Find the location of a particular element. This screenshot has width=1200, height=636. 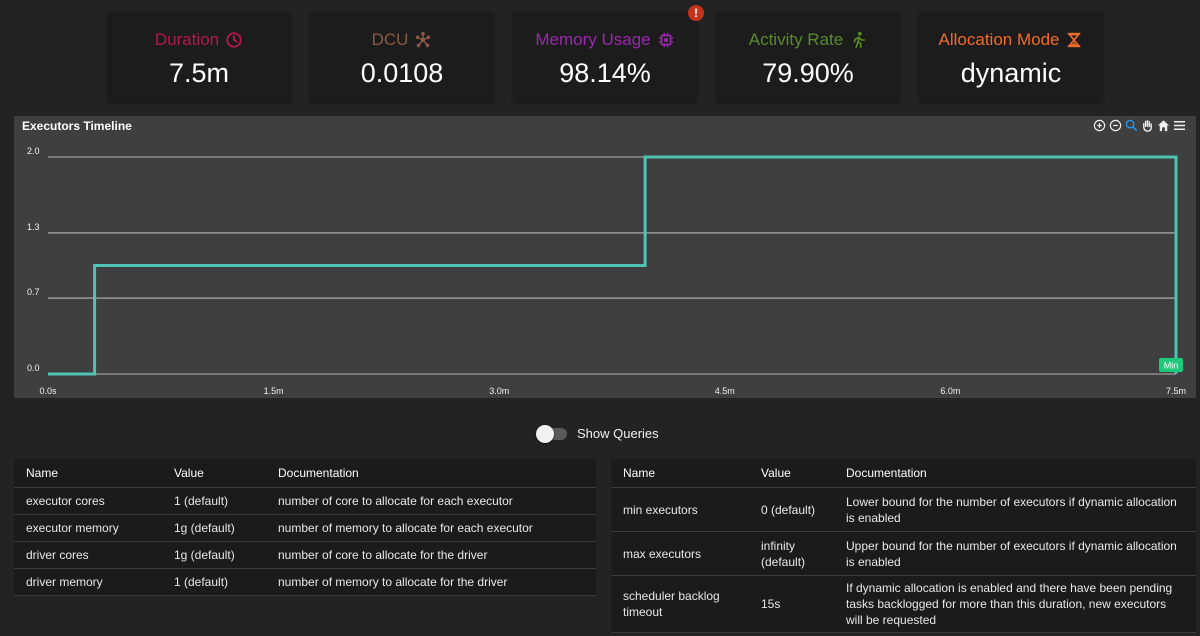

zoom-select-icon is located at coordinates (1131, 125).